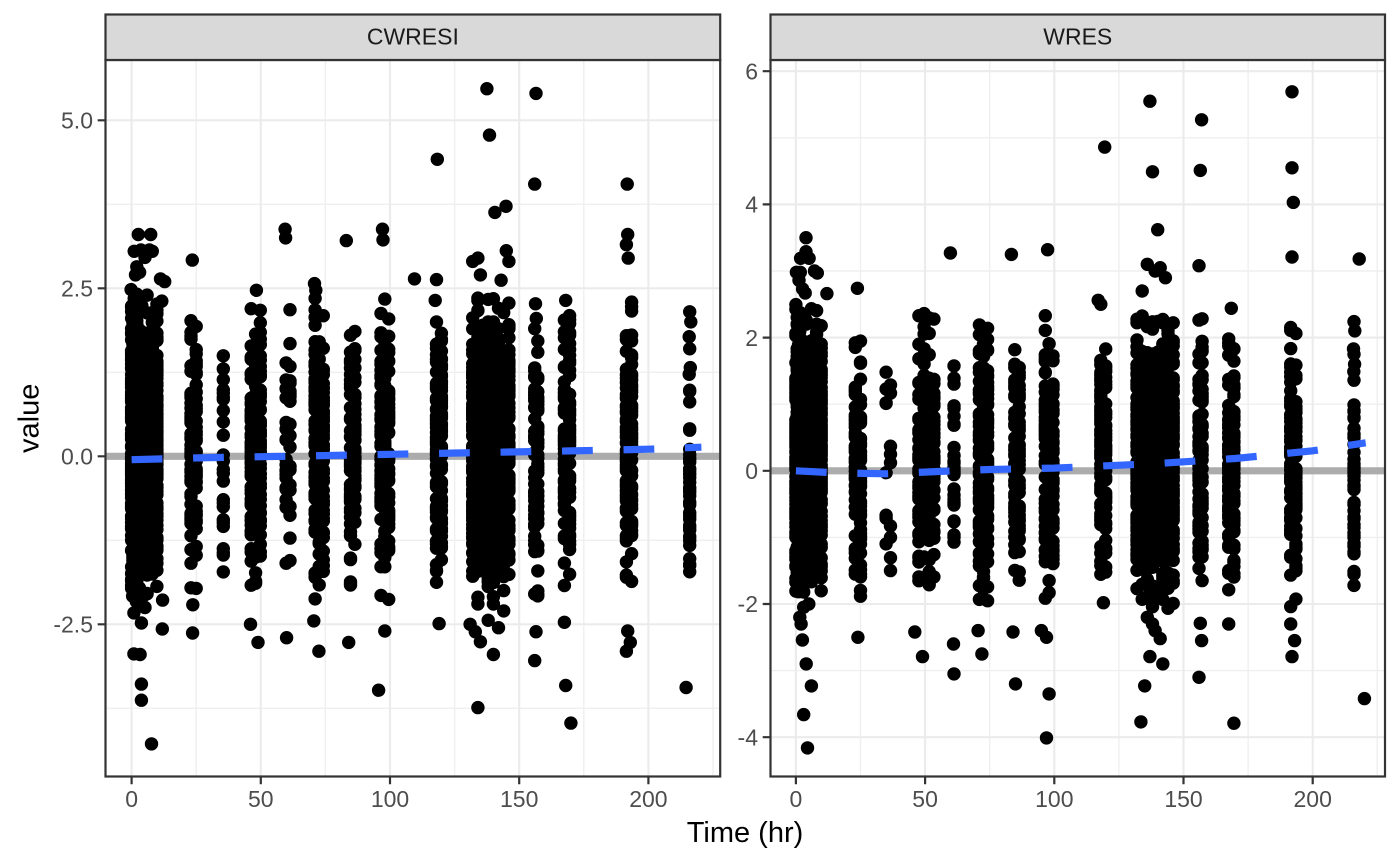 The height and width of the screenshot is (865, 1400). What do you see at coordinates (77, 457) in the screenshot?
I see `svg-text: 0.0` at bounding box center [77, 457].